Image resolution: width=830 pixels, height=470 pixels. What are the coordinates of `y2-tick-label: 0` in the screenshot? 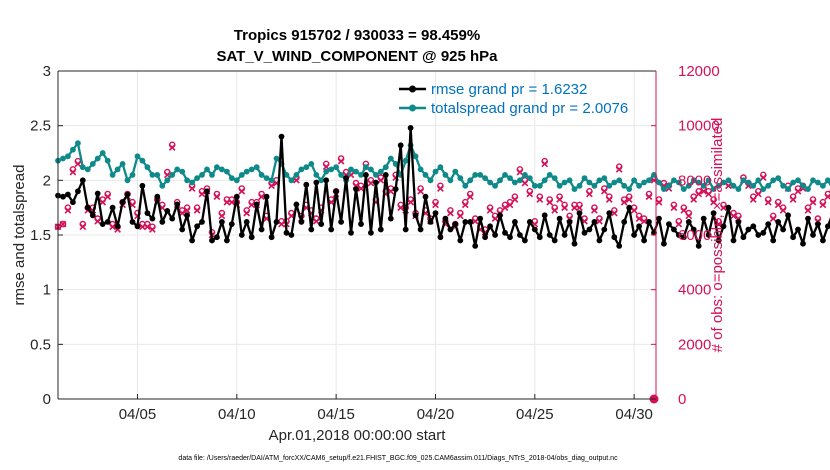 It's located at (682, 399).